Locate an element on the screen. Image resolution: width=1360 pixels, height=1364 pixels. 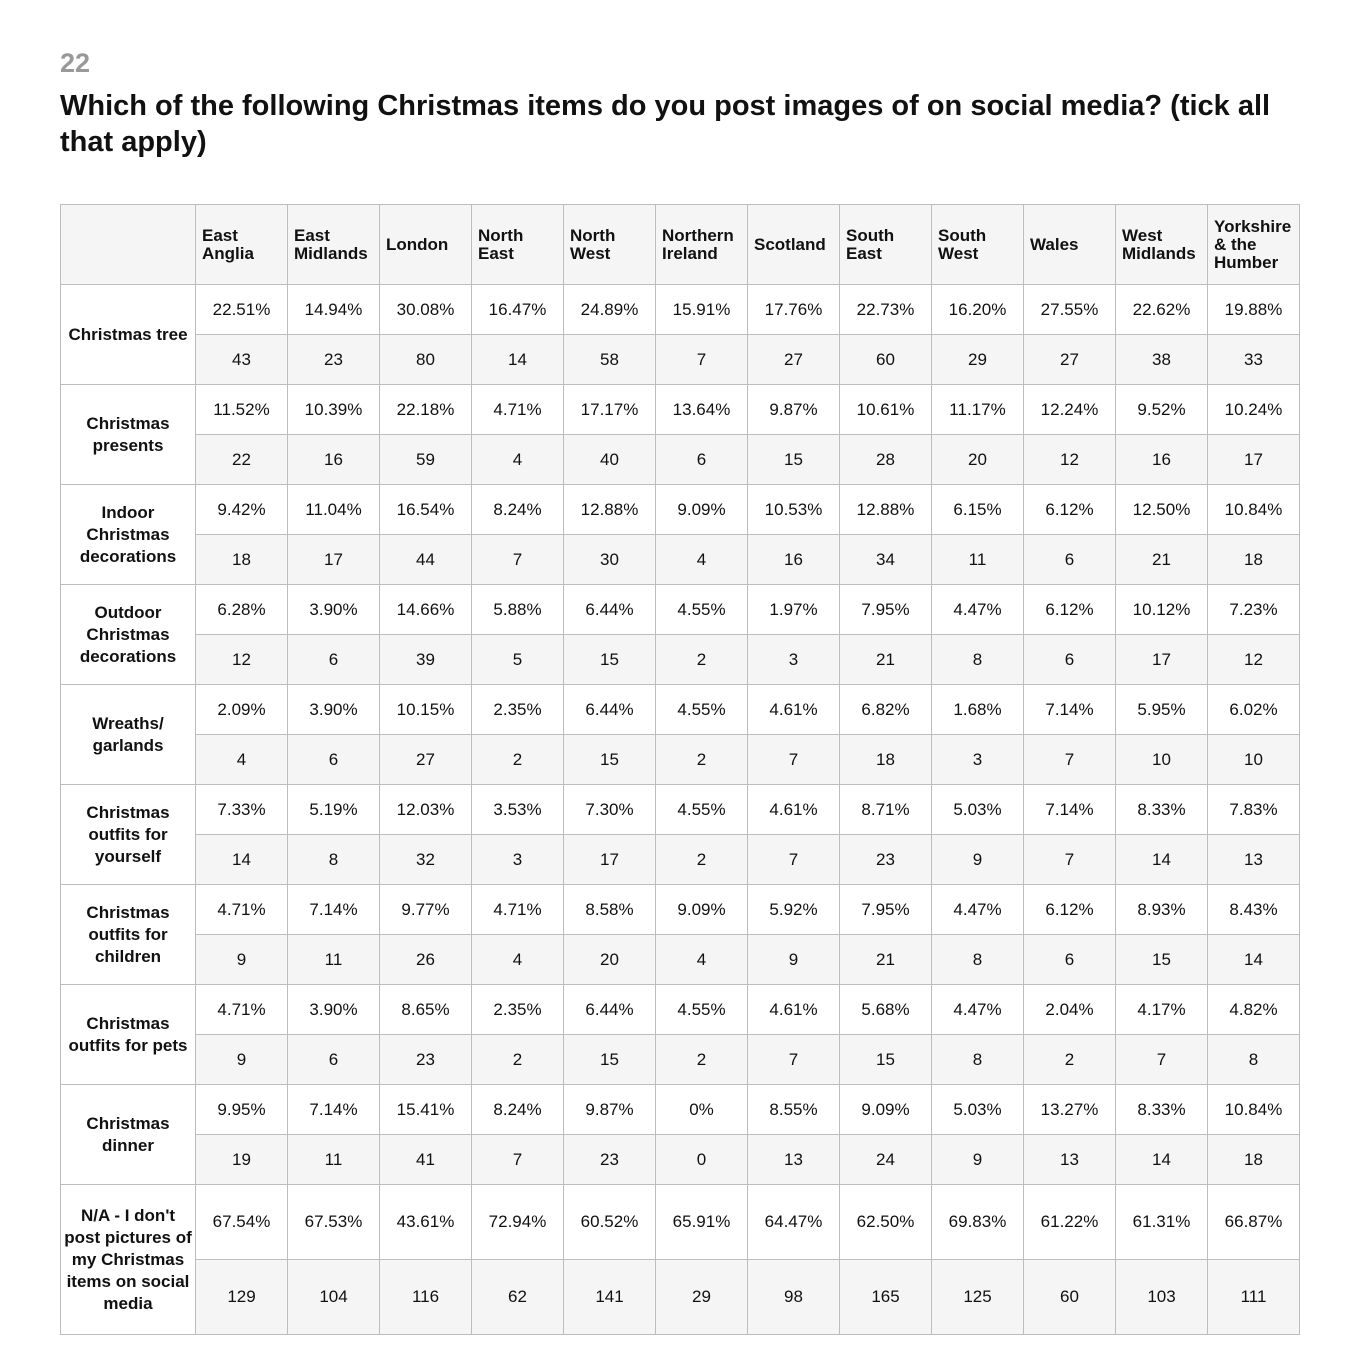
percent-cell: 9.87% is located at coordinates (609, 1109).